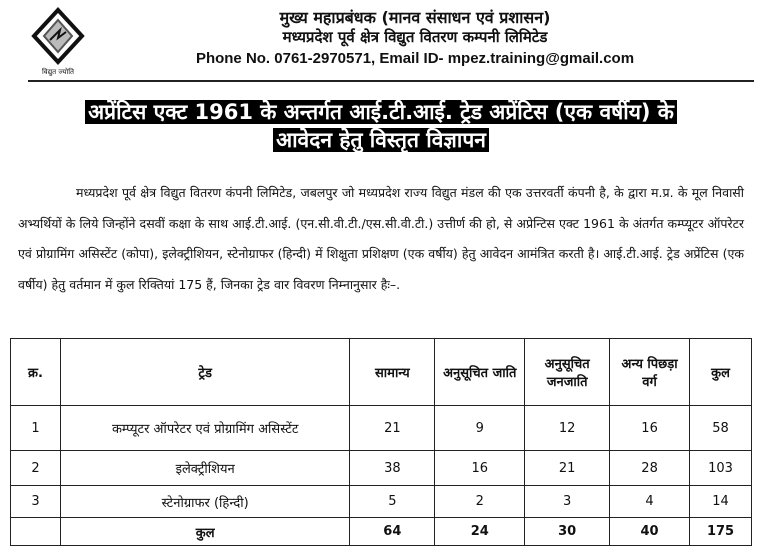 The width and height of the screenshot is (762, 547). What do you see at coordinates (720, 501) in the screenshot?
I see `table-cell: 14` at bounding box center [720, 501].